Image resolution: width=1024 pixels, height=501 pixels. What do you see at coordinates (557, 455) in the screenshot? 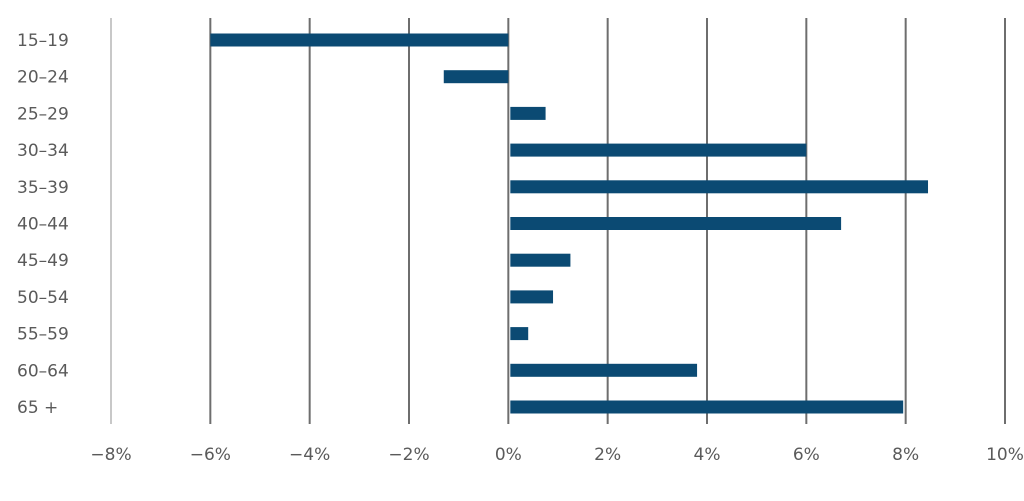
I see `x-tick-labels: −8% −6% −4% −2% 0% 2% 4% 6% 8% 10%` at bounding box center [557, 455].